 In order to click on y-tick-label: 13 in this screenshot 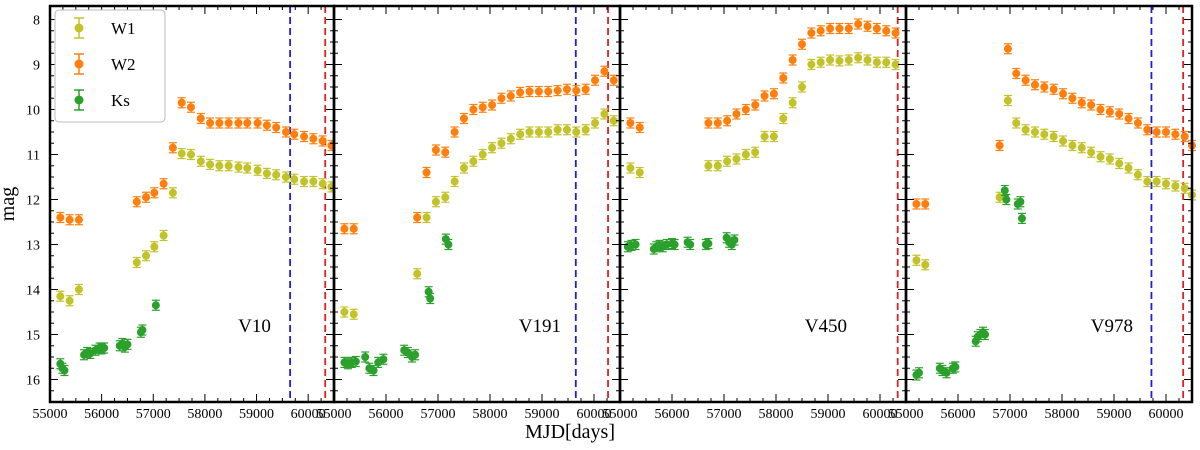, I will do `click(33, 246)`.